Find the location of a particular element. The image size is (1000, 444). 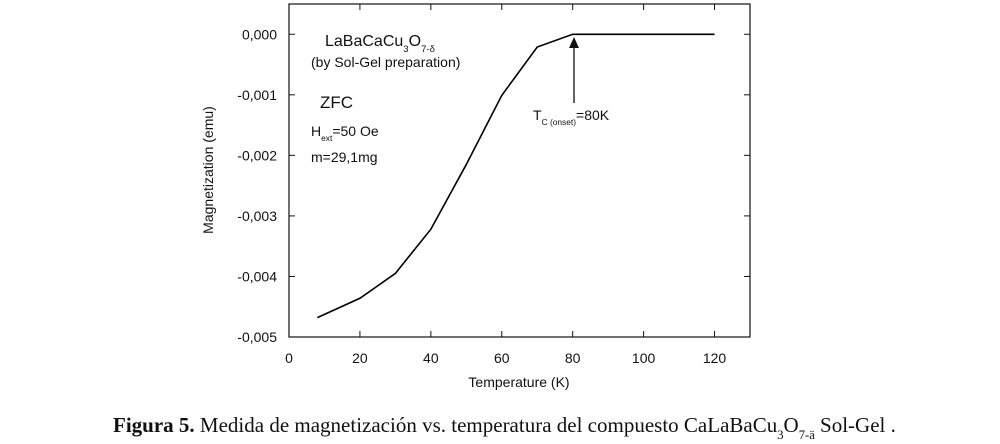

tc-arrowhead is located at coordinates (574, 42).